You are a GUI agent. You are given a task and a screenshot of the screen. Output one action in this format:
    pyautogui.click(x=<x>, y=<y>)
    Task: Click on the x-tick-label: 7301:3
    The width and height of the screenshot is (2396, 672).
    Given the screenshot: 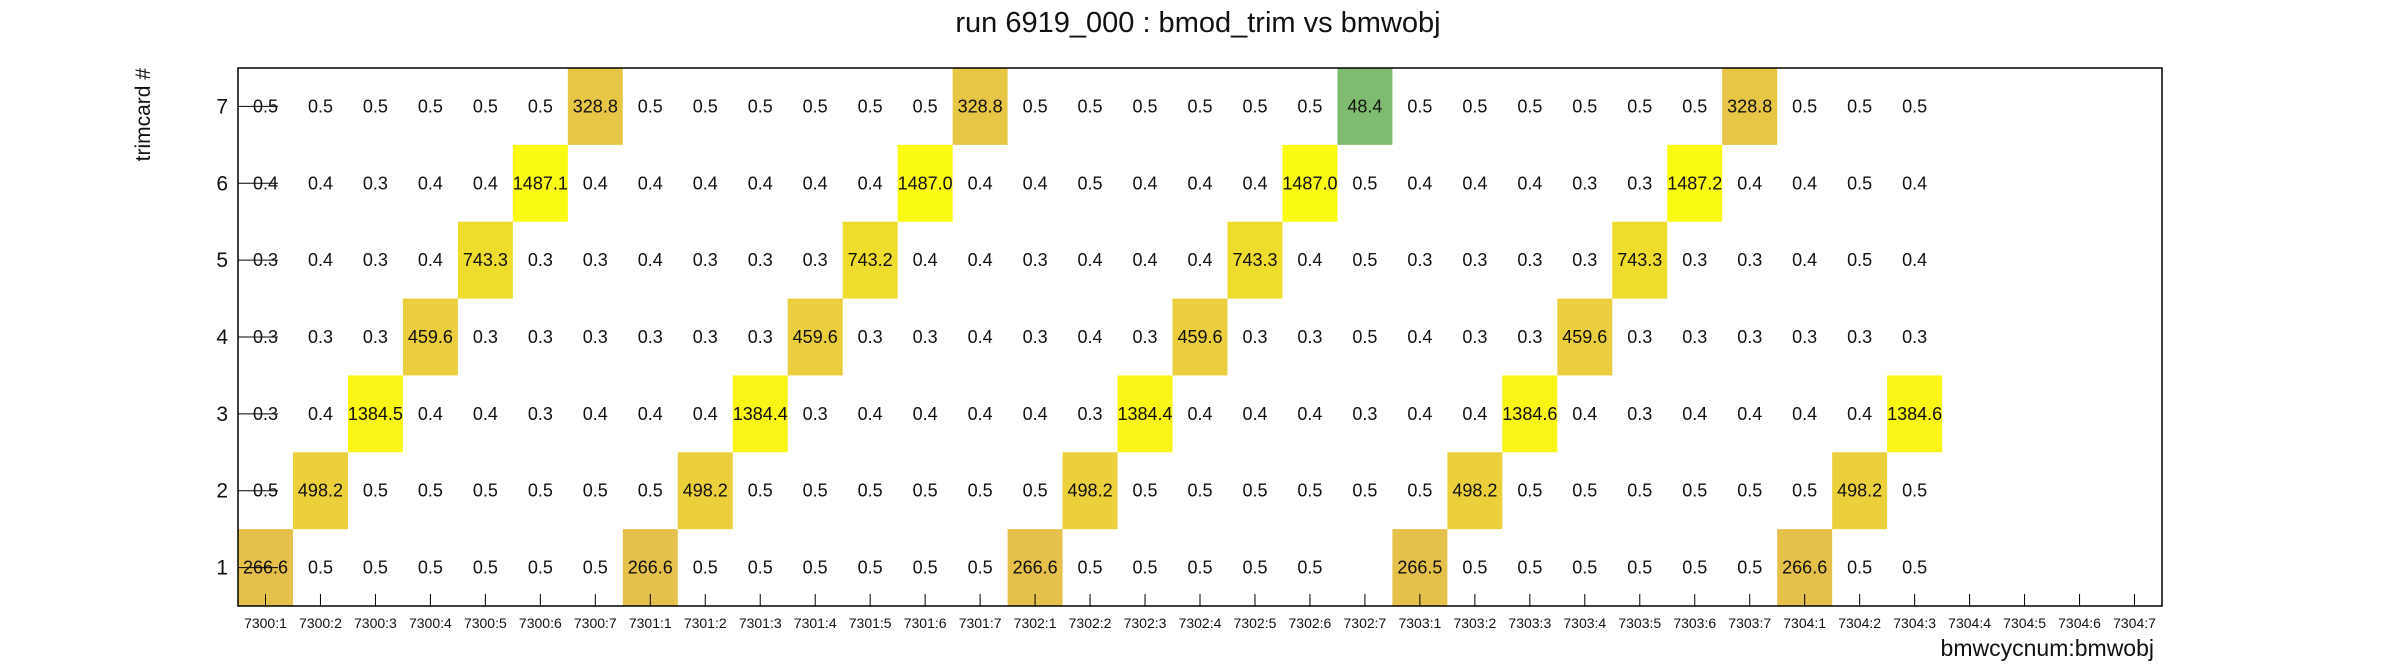 What is the action you would take?
    pyautogui.click(x=760, y=623)
    